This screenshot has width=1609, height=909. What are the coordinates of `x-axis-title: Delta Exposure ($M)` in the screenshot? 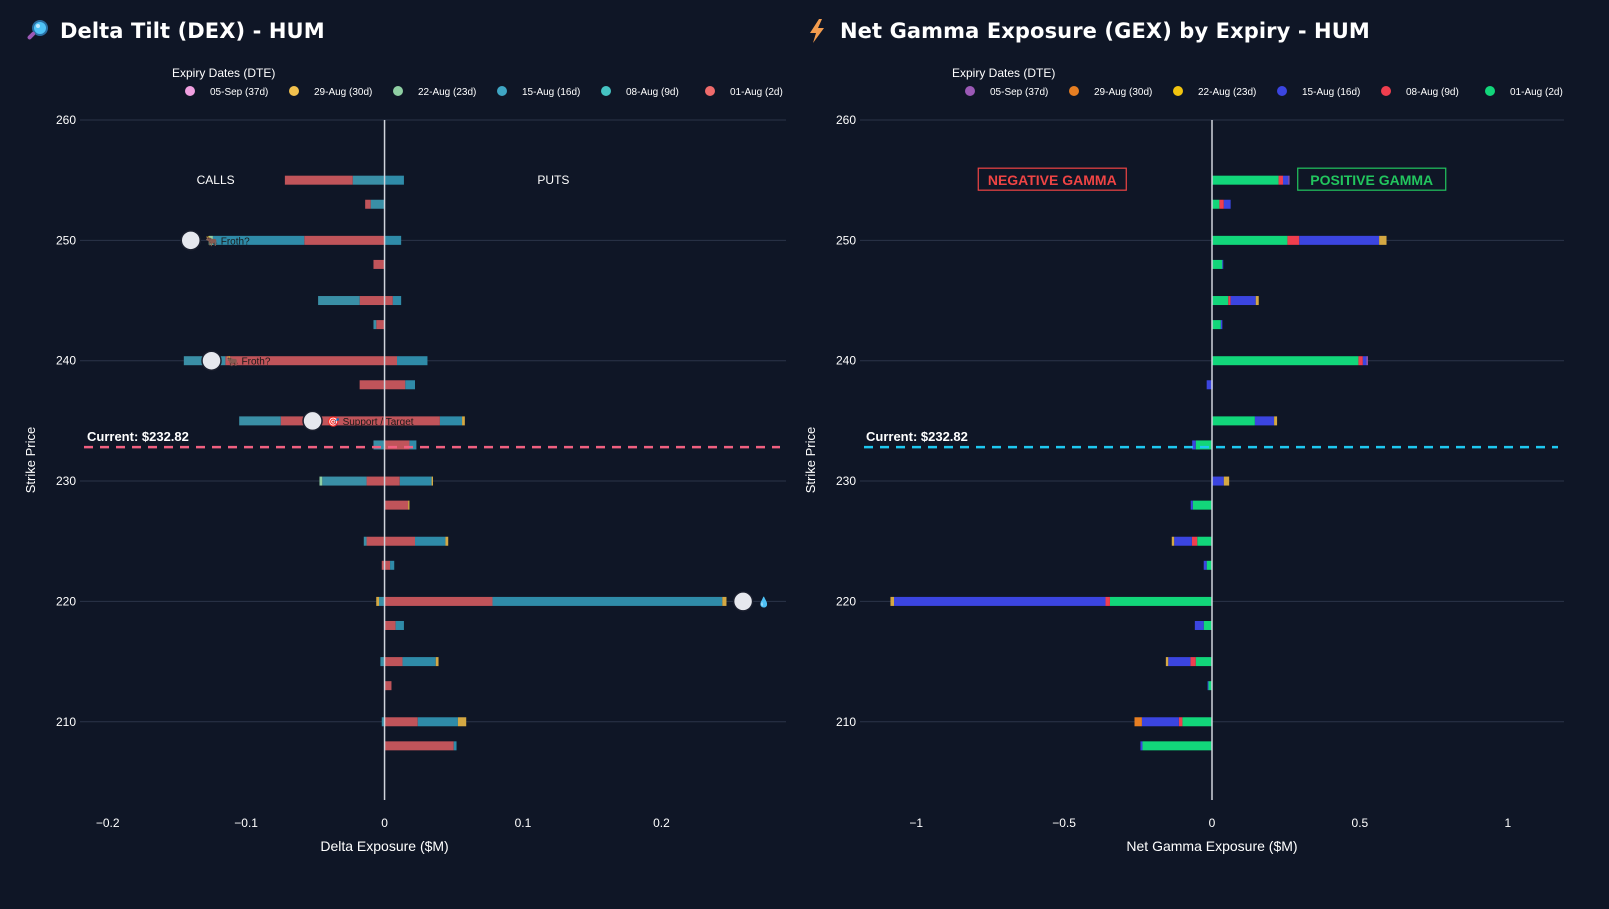 It's located at (384, 846).